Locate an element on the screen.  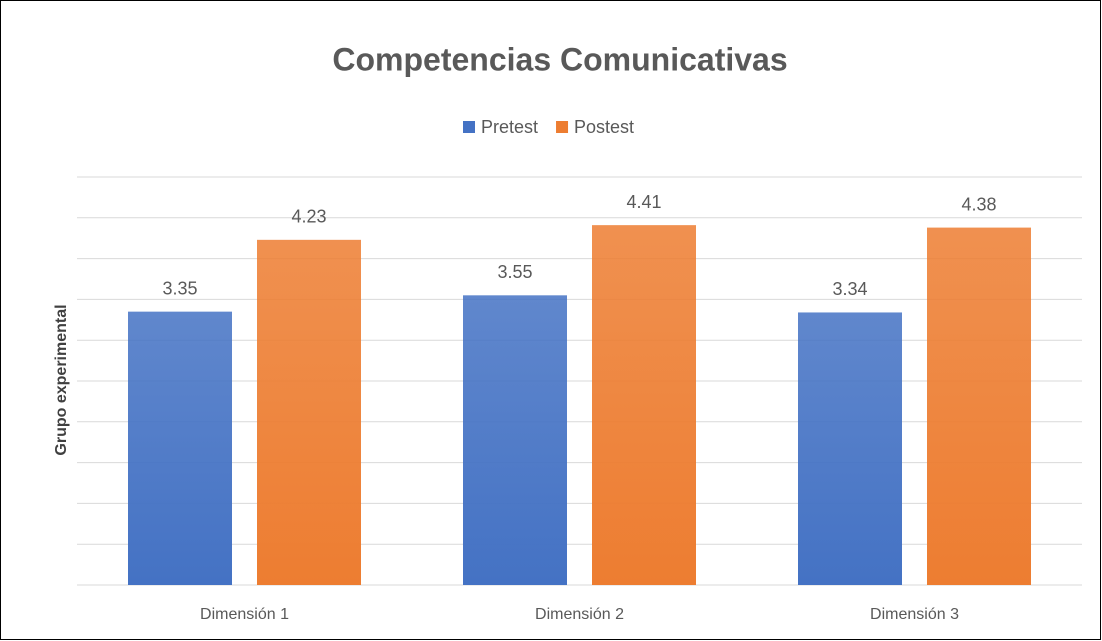
x-tick-label: Dimensión 1 is located at coordinates (244, 614).